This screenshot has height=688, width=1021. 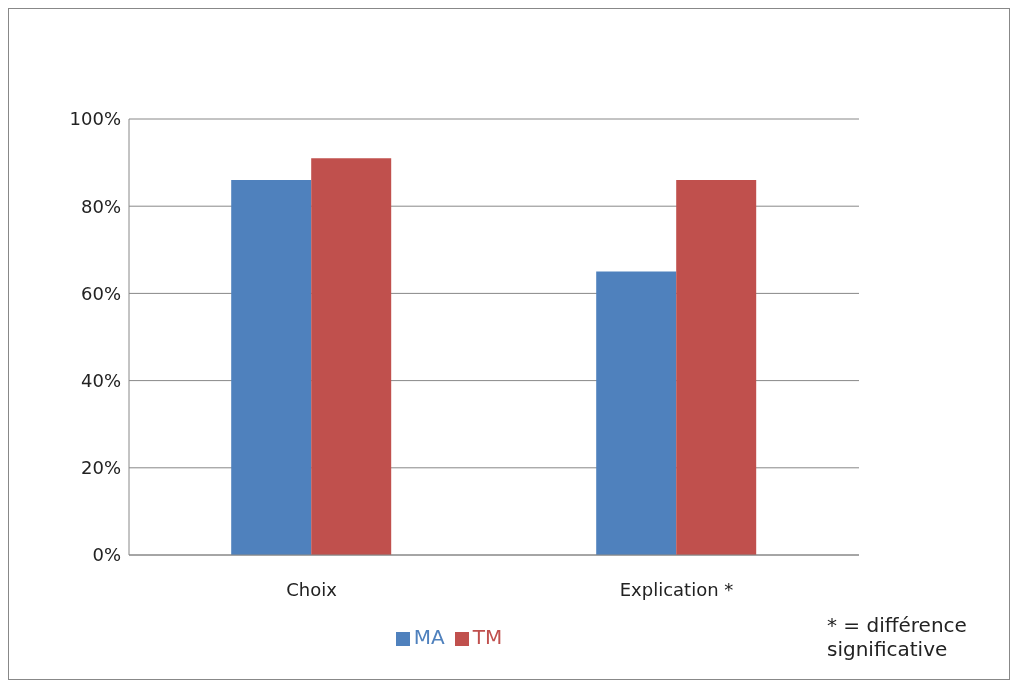 What do you see at coordinates (312, 589) in the screenshot?
I see `x-tick-label: Choix` at bounding box center [312, 589].